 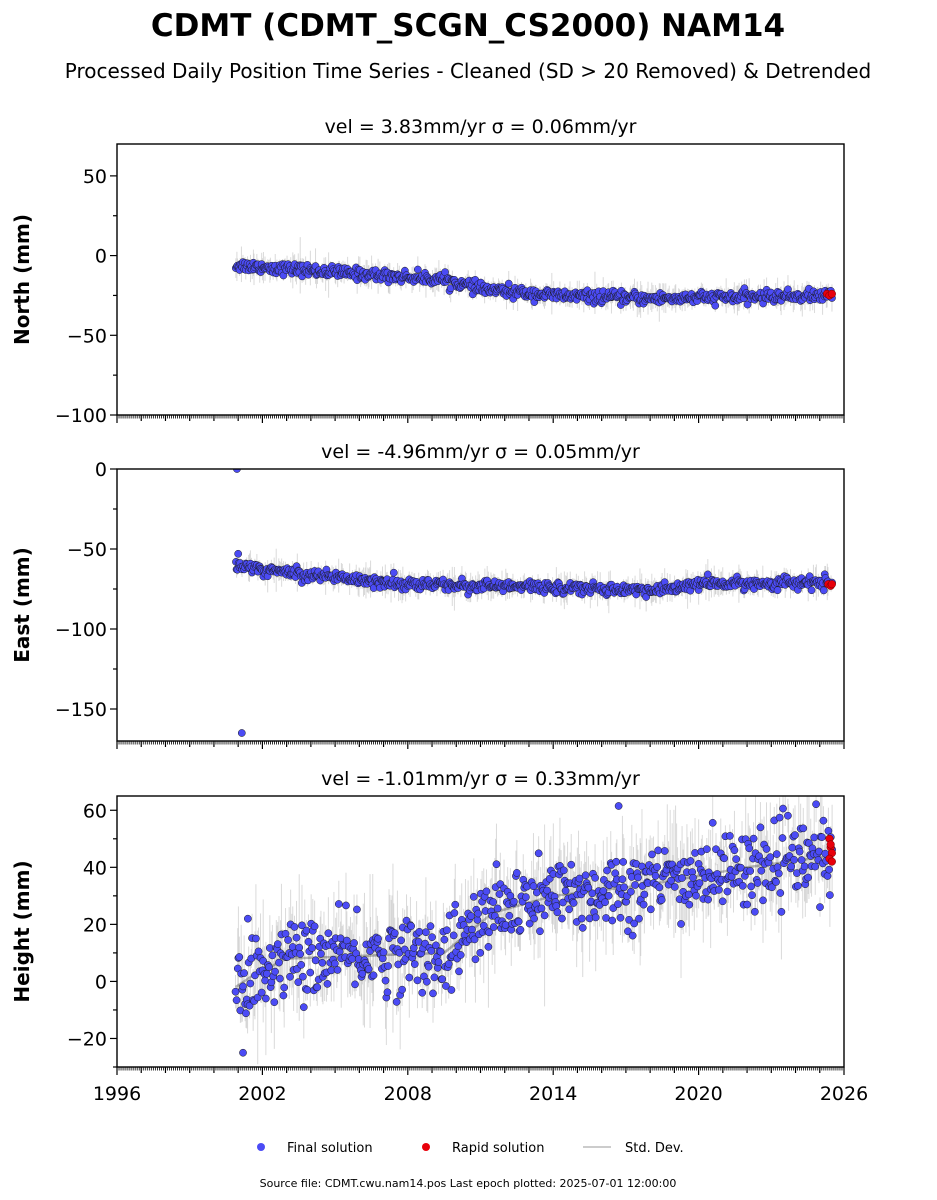 What do you see at coordinates (86, 590) in the screenshot?
I see `y-axis: 0 −50 −100 −150` at bounding box center [86, 590].